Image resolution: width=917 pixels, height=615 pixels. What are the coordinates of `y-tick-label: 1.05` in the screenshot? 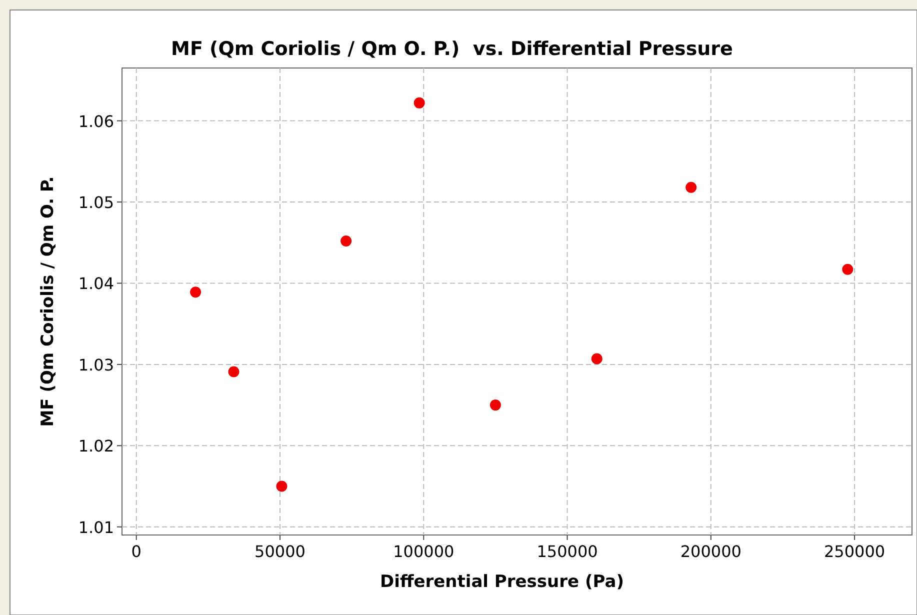 It's located at (96, 202).